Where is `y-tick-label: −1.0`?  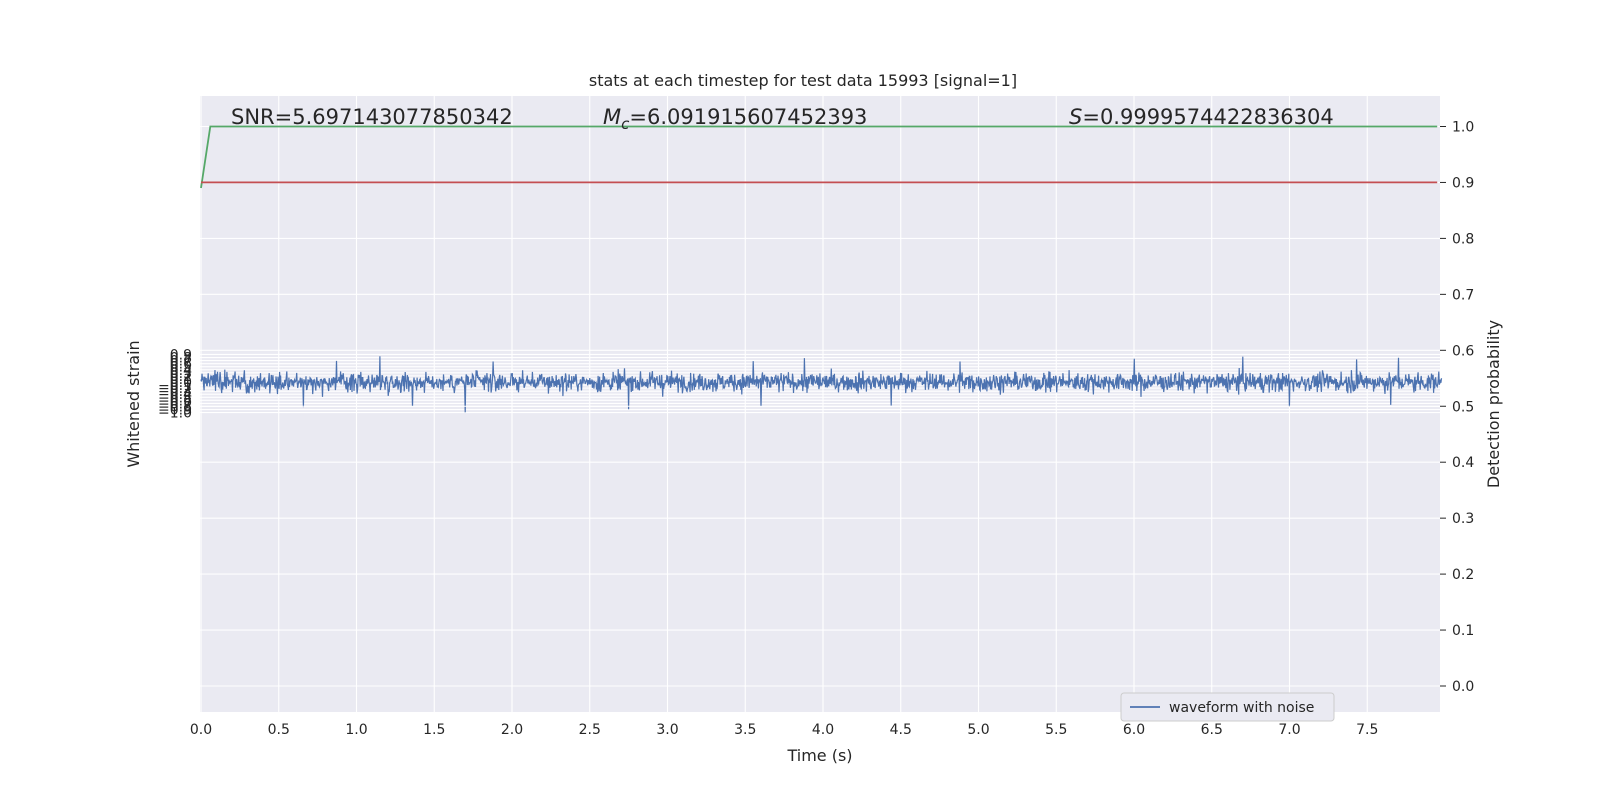 y-tick-label: −1.0 is located at coordinates (175, 414).